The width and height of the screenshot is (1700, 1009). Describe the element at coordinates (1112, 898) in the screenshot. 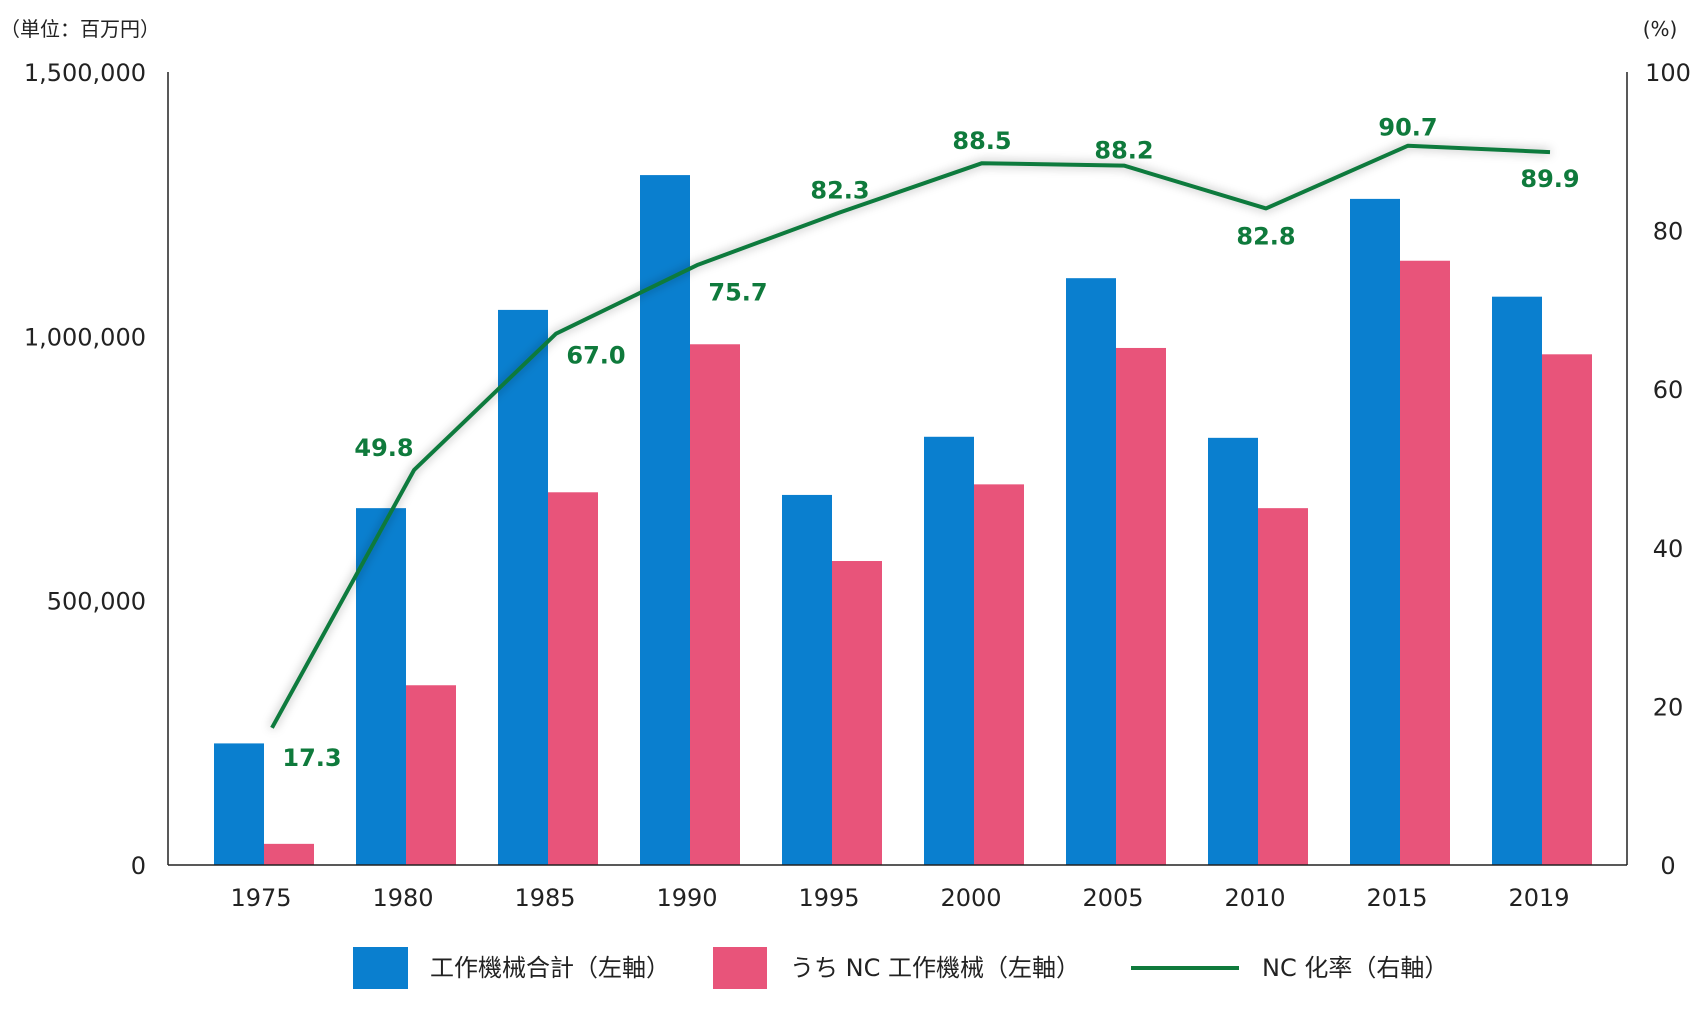

I see `x-tick-label-2005: 2005` at that location.